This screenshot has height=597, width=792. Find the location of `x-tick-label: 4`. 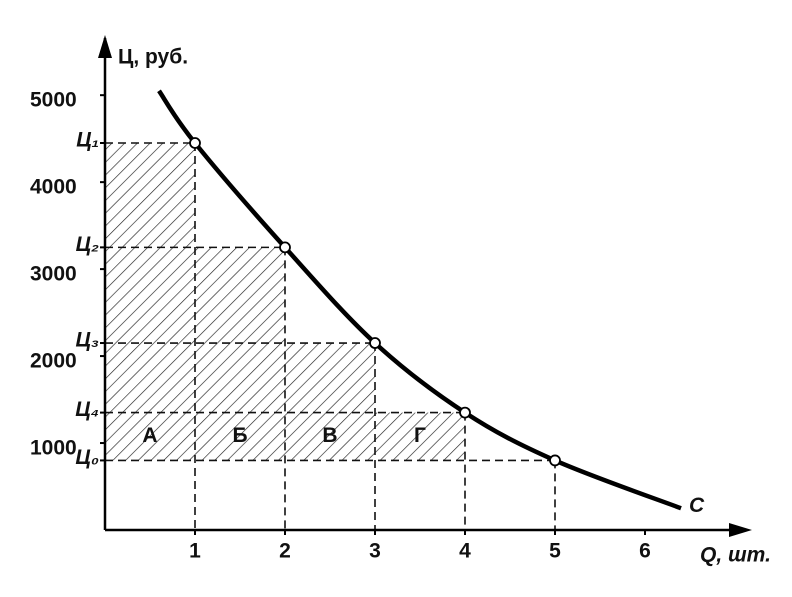

x-tick-label: 4 is located at coordinates (465, 551).